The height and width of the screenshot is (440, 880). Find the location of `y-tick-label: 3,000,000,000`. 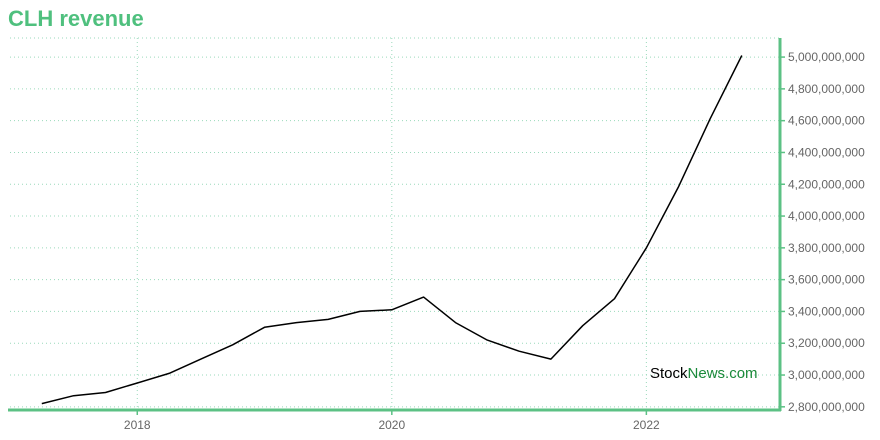

y-tick-label: 3,000,000,000 is located at coordinates (826, 375).